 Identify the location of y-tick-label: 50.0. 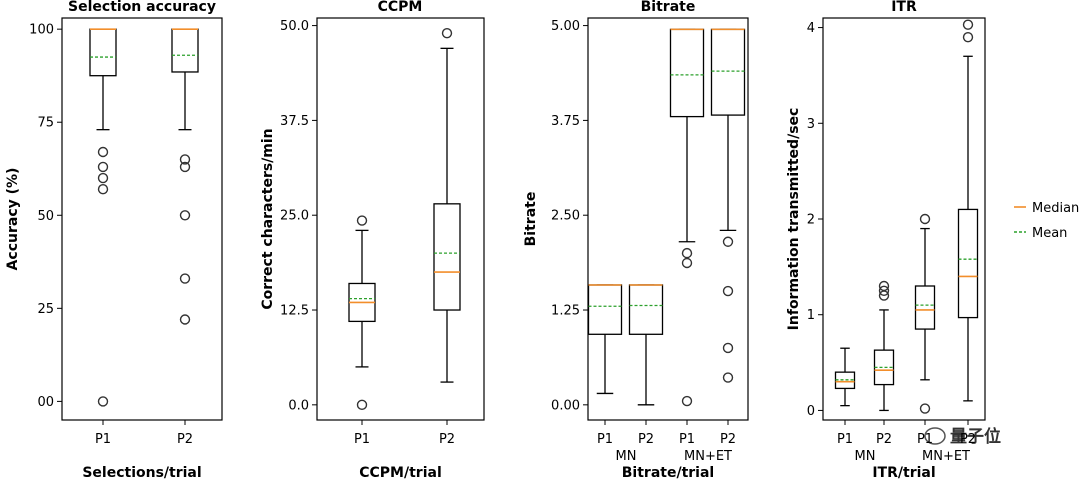
(294, 26).